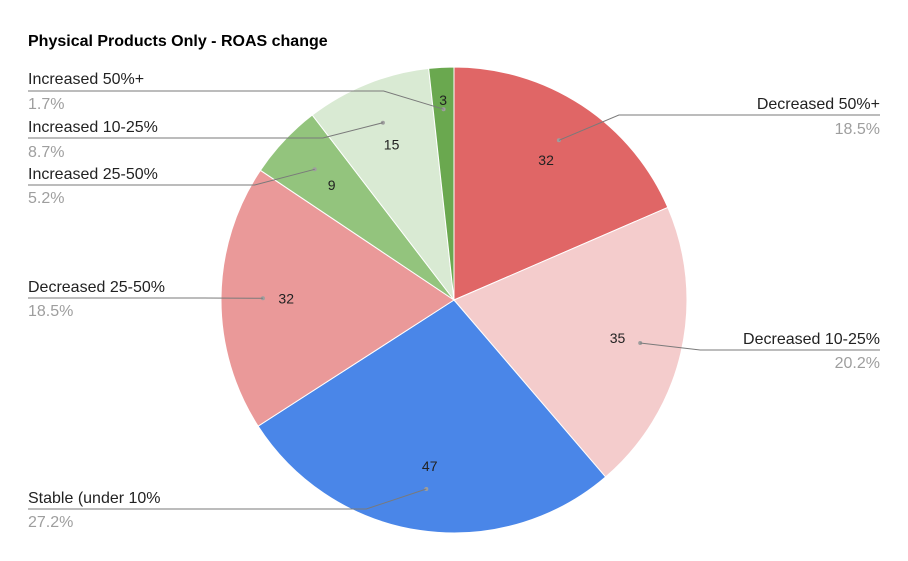  I want to click on legend-percent: 5.2%, so click(46, 198).